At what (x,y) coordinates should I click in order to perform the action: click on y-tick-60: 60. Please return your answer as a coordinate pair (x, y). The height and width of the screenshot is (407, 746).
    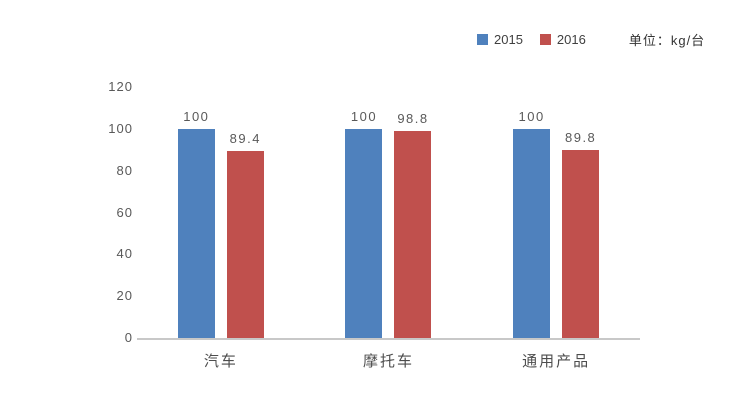
    Looking at the image, I should click on (124, 212).